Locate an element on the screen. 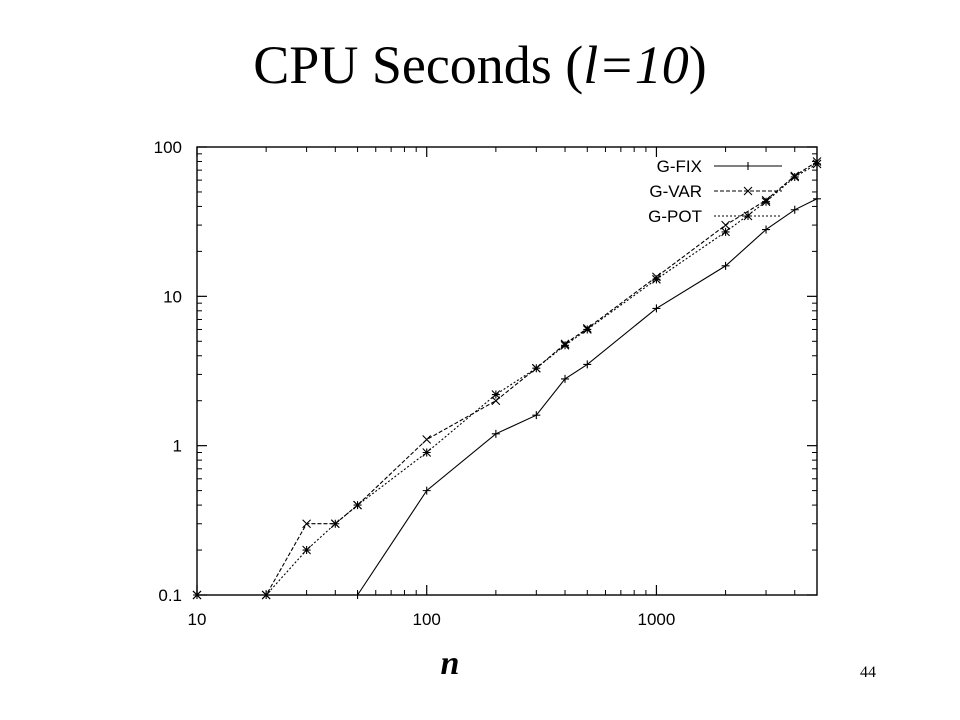  legend-label-g-fix: G-FIX is located at coordinates (679, 166).